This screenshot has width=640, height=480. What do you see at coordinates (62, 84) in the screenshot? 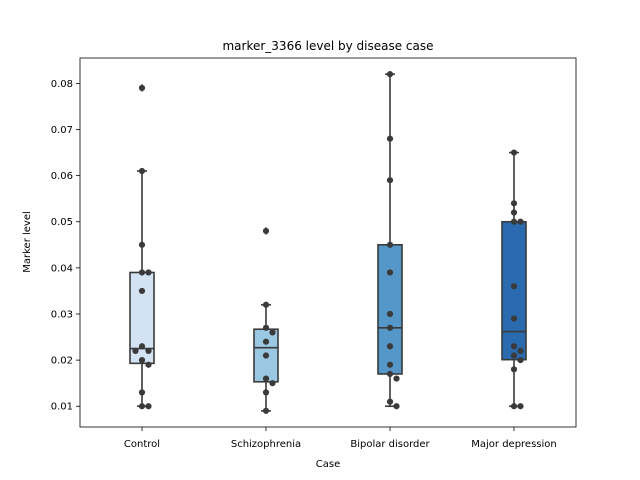
I see `y-tick-label: 0.08` at bounding box center [62, 84].